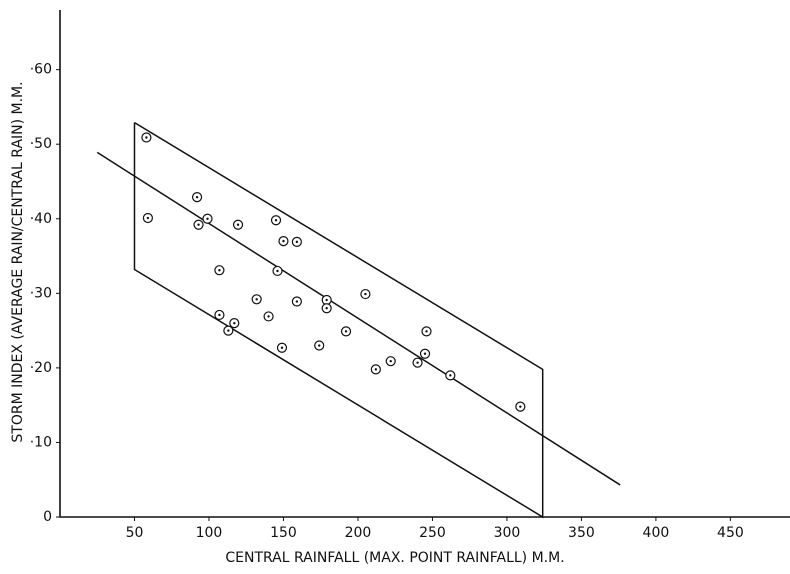 The width and height of the screenshot is (790, 574). Describe the element at coordinates (656, 533) in the screenshot. I see `x-tick-label: 400` at that location.